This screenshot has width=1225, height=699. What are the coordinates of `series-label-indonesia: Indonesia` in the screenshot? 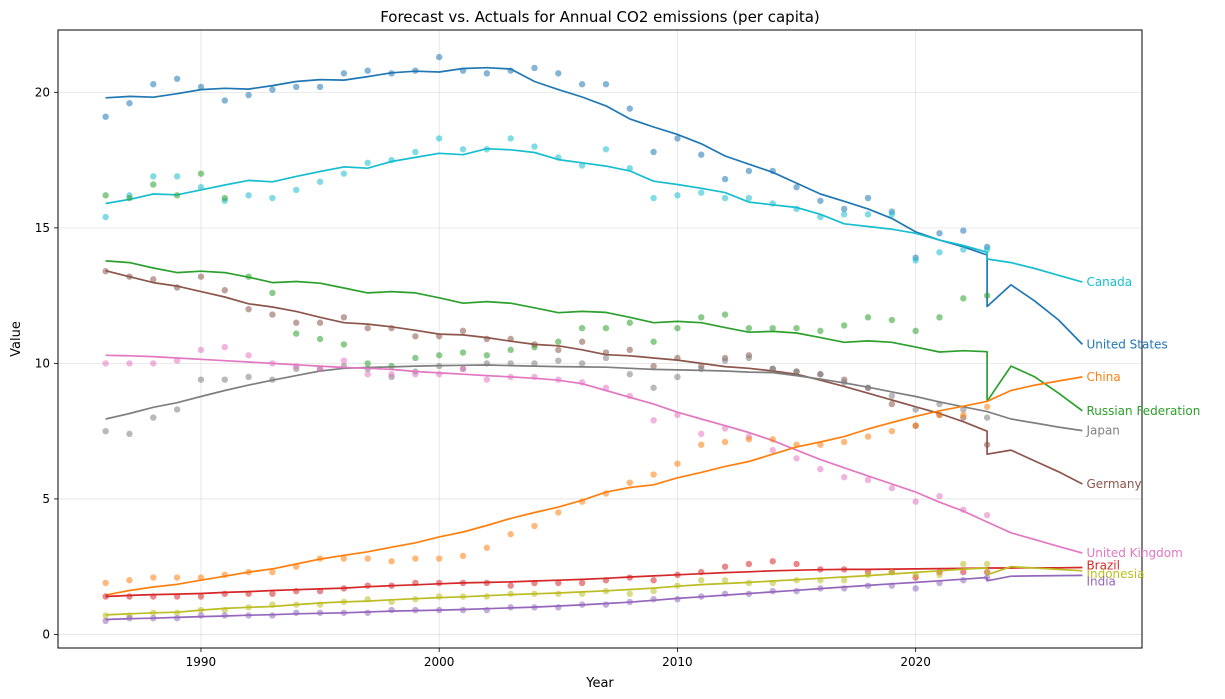 It's located at (1115, 574).